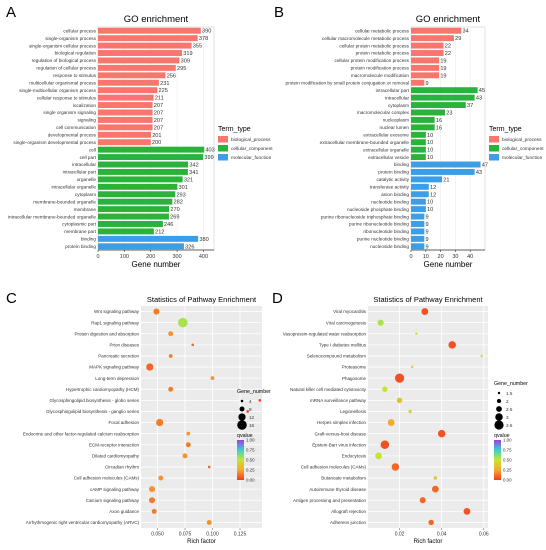 The width and height of the screenshot is (546, 550). Describe the element at coordinates (330, 500) in the screenshot. I see `category-label: Antigen processing and presentation` at that location.